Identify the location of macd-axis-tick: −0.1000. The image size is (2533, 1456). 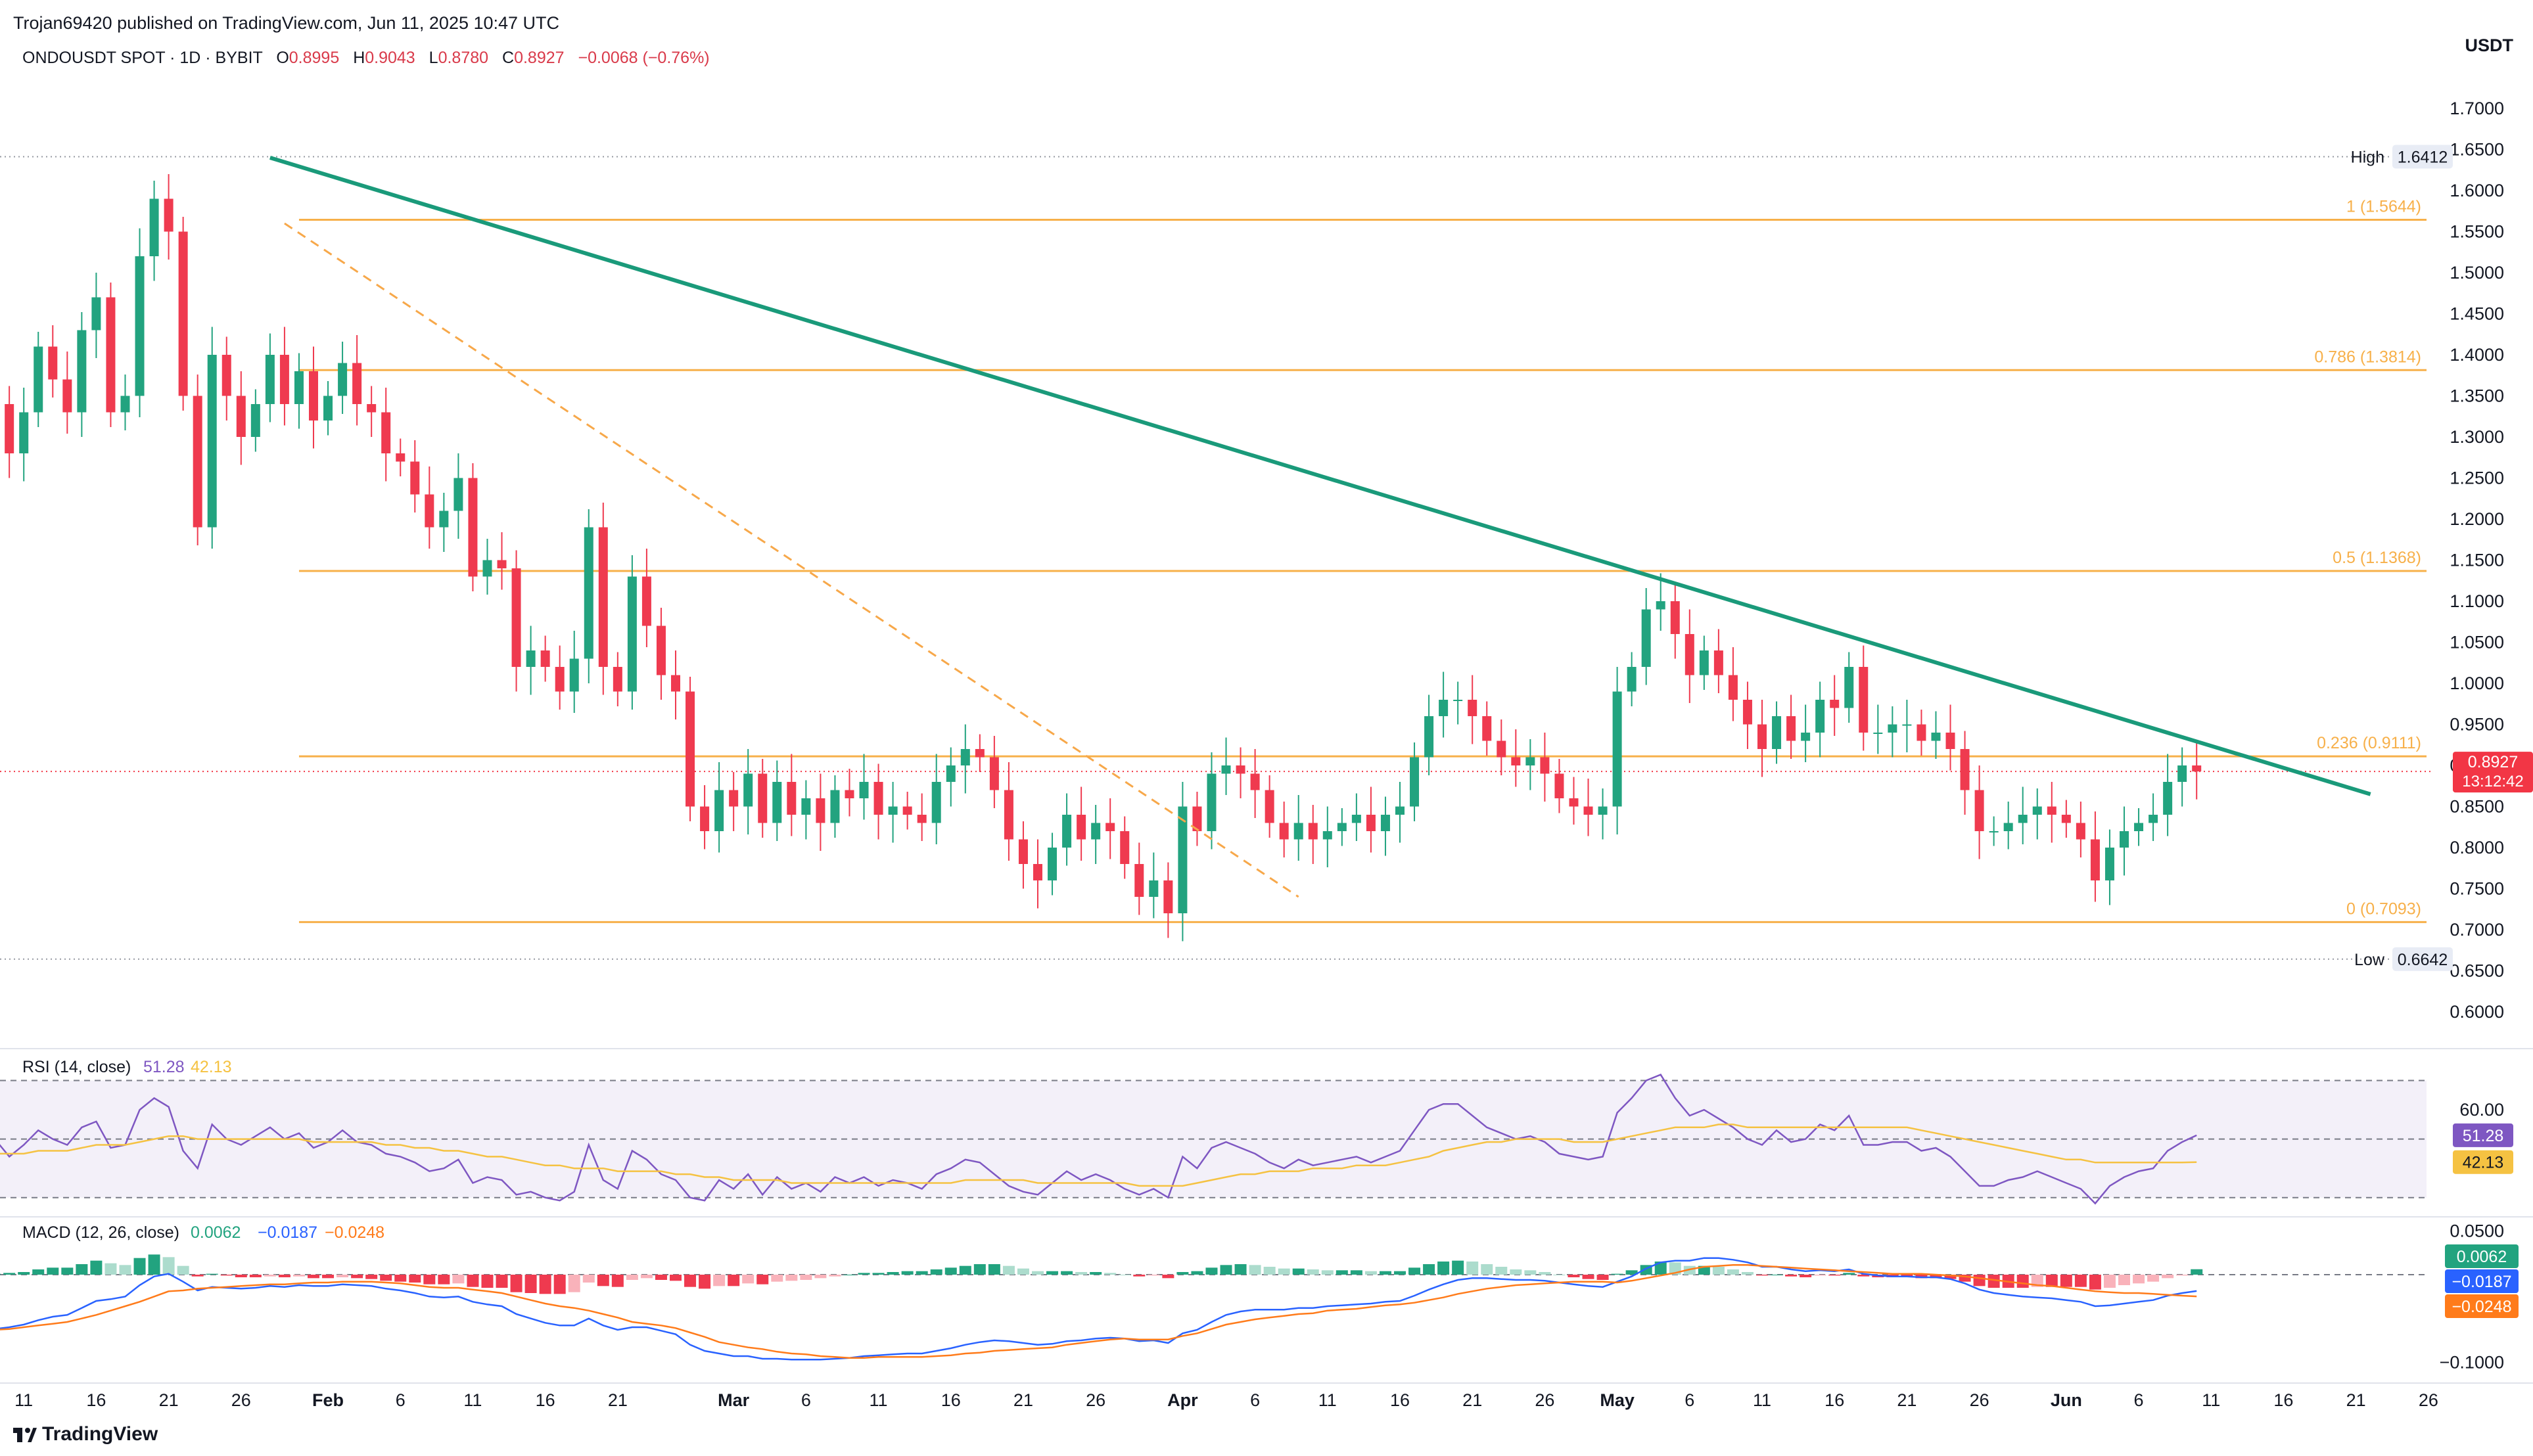
(2472, 1362).